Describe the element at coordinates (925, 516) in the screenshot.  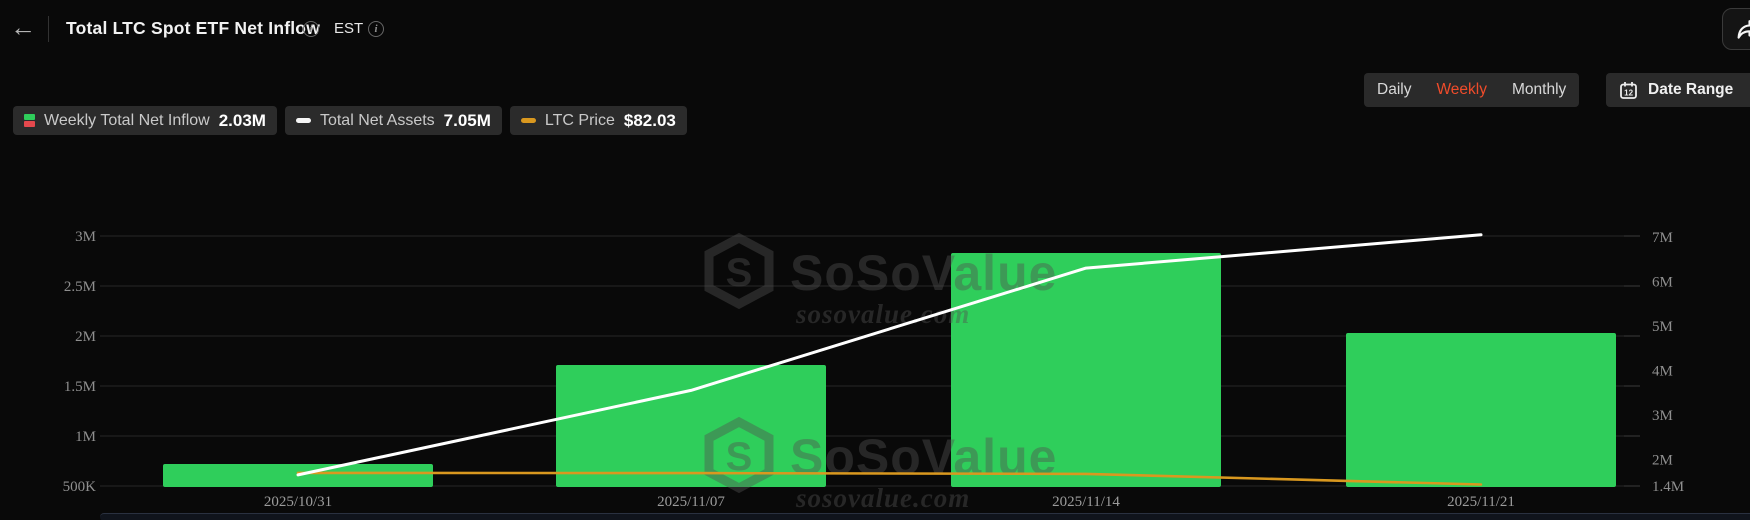
I see `chart-horizontal-scrollbar` at that location.